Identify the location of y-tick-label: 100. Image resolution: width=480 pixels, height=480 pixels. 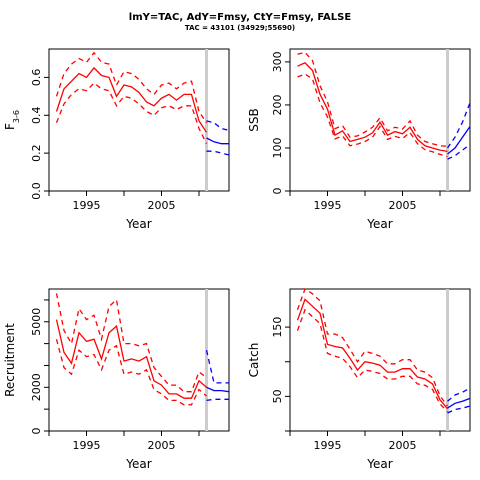
(277, 147).